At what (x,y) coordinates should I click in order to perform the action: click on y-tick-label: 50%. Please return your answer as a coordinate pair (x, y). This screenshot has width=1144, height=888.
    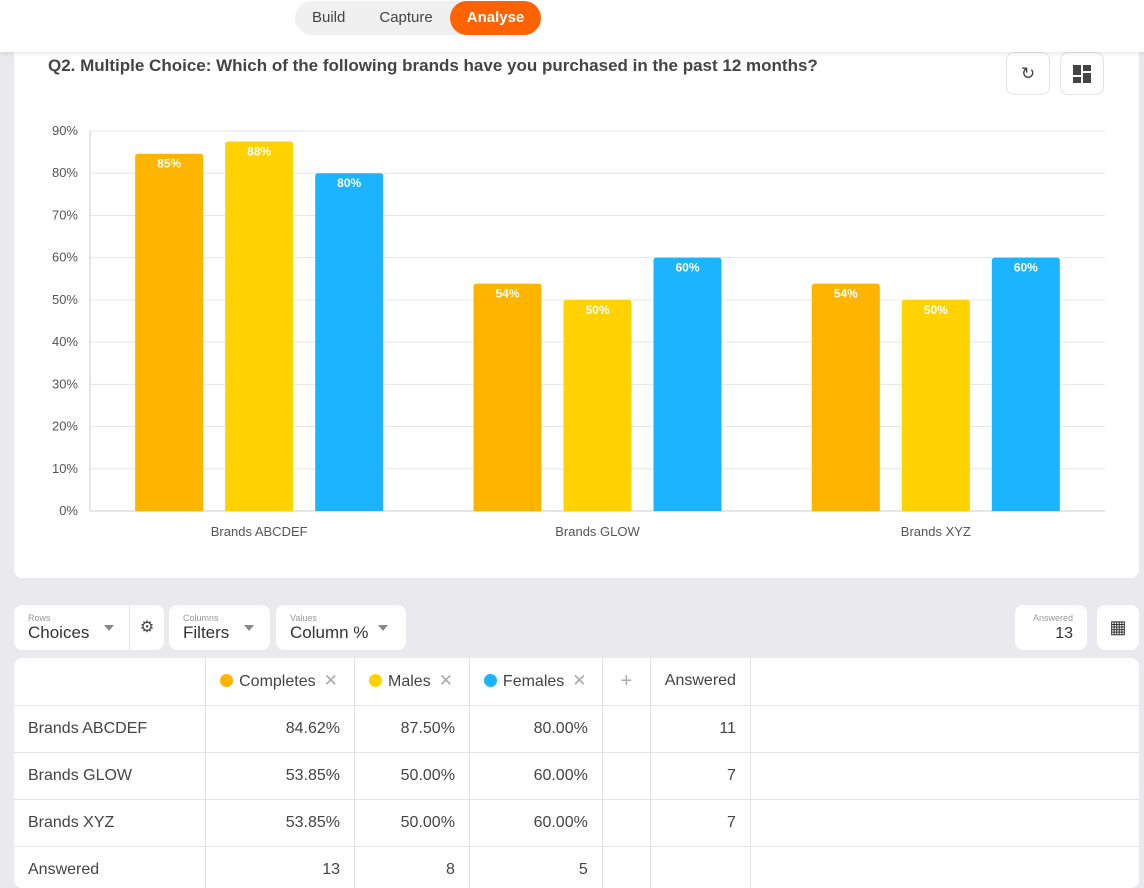
    Looking at the image, I should click on (65, 299).